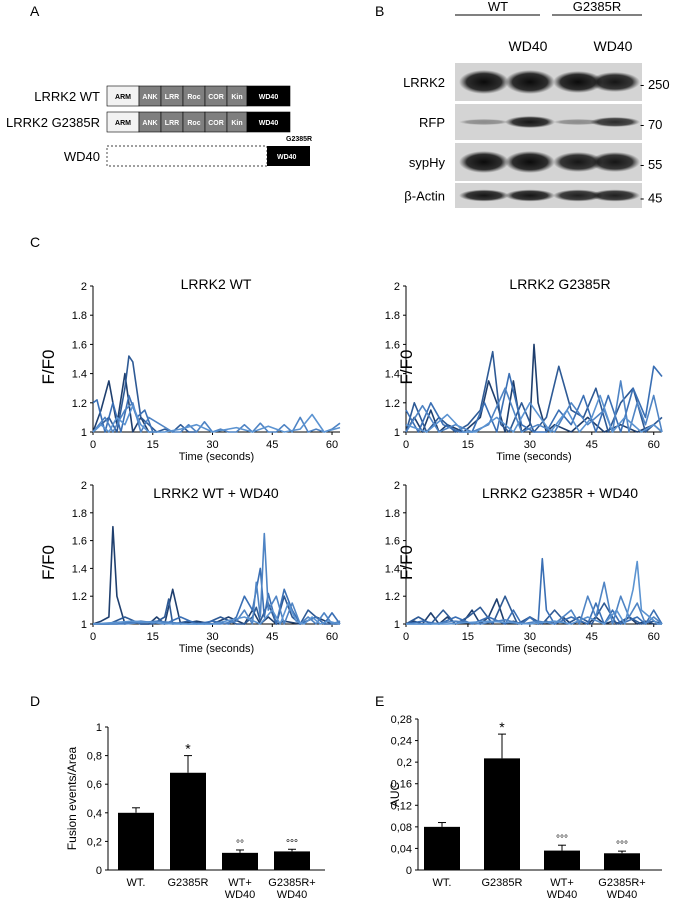 The image size is (675, 909). Describe the element at coordinates (432, 122) in the screenshot. I see `blot-row-label: RFP` at that location.